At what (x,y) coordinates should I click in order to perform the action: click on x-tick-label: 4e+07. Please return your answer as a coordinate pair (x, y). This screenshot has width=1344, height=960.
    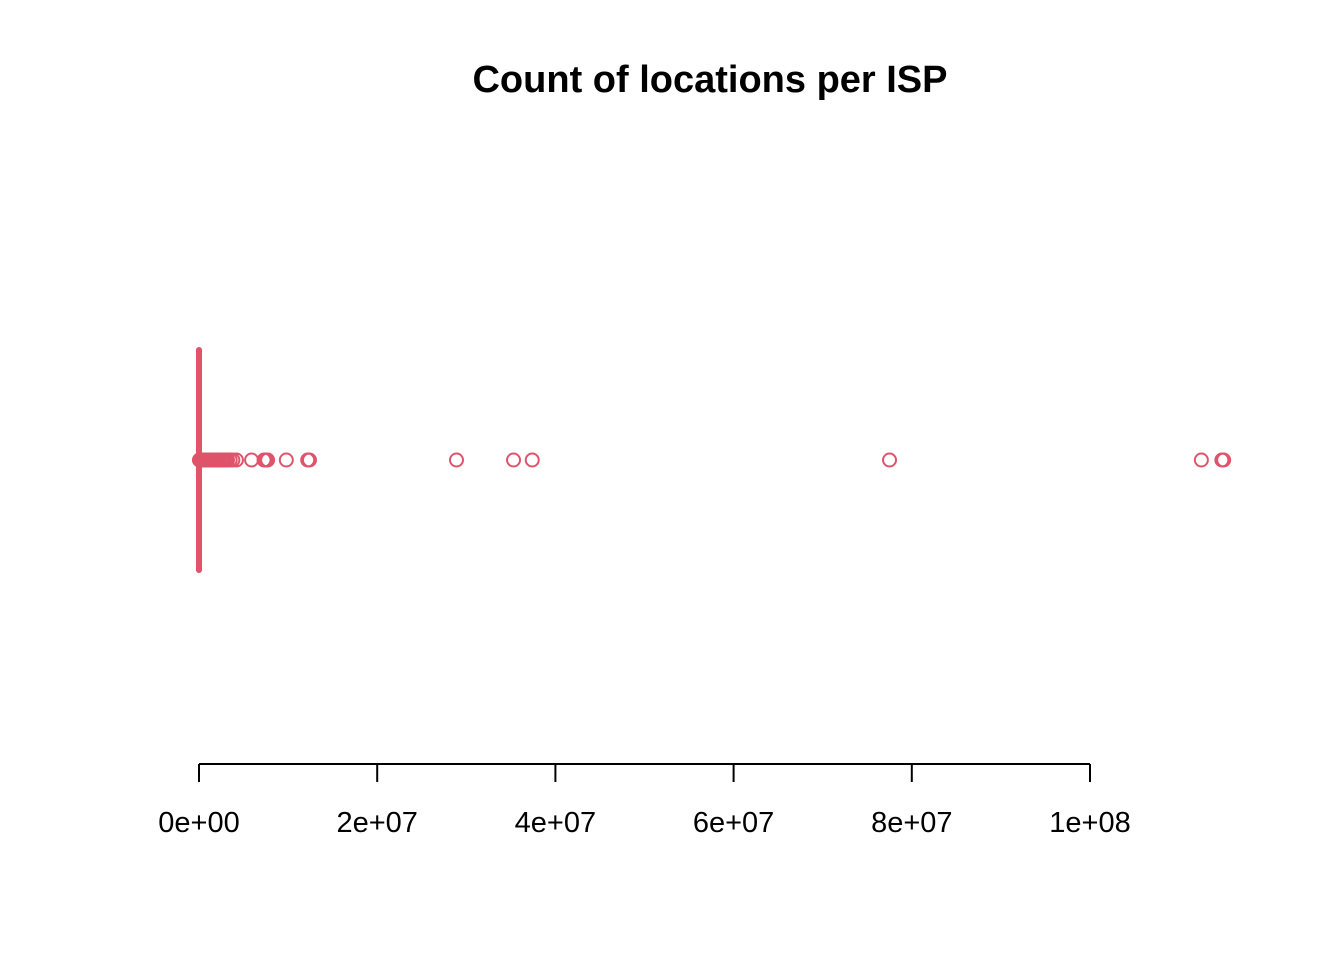
    Looking at the image, I should click on (555, 823).